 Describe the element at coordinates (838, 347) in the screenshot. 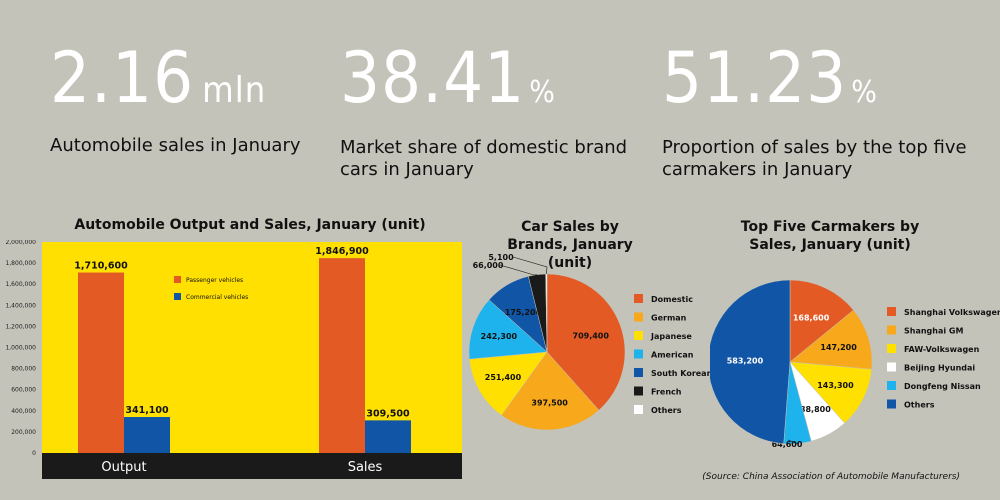

I see `slice-value-label: 147,200` at that location.